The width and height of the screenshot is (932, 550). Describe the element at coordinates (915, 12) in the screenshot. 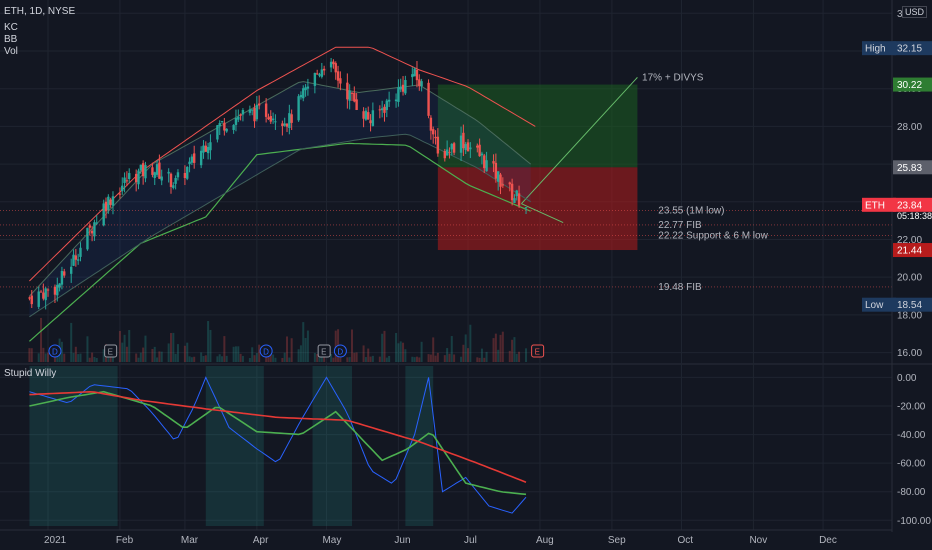

I see `currency-label: USD` at that location.